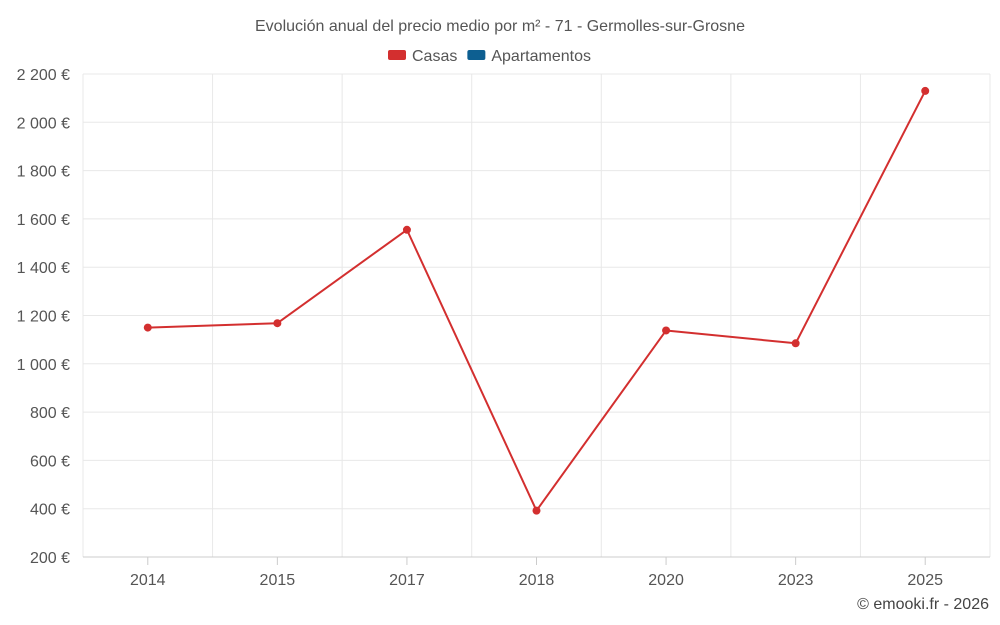  I want to click on legend-item-apartamentos: Apartamentos, so click(529, 56).